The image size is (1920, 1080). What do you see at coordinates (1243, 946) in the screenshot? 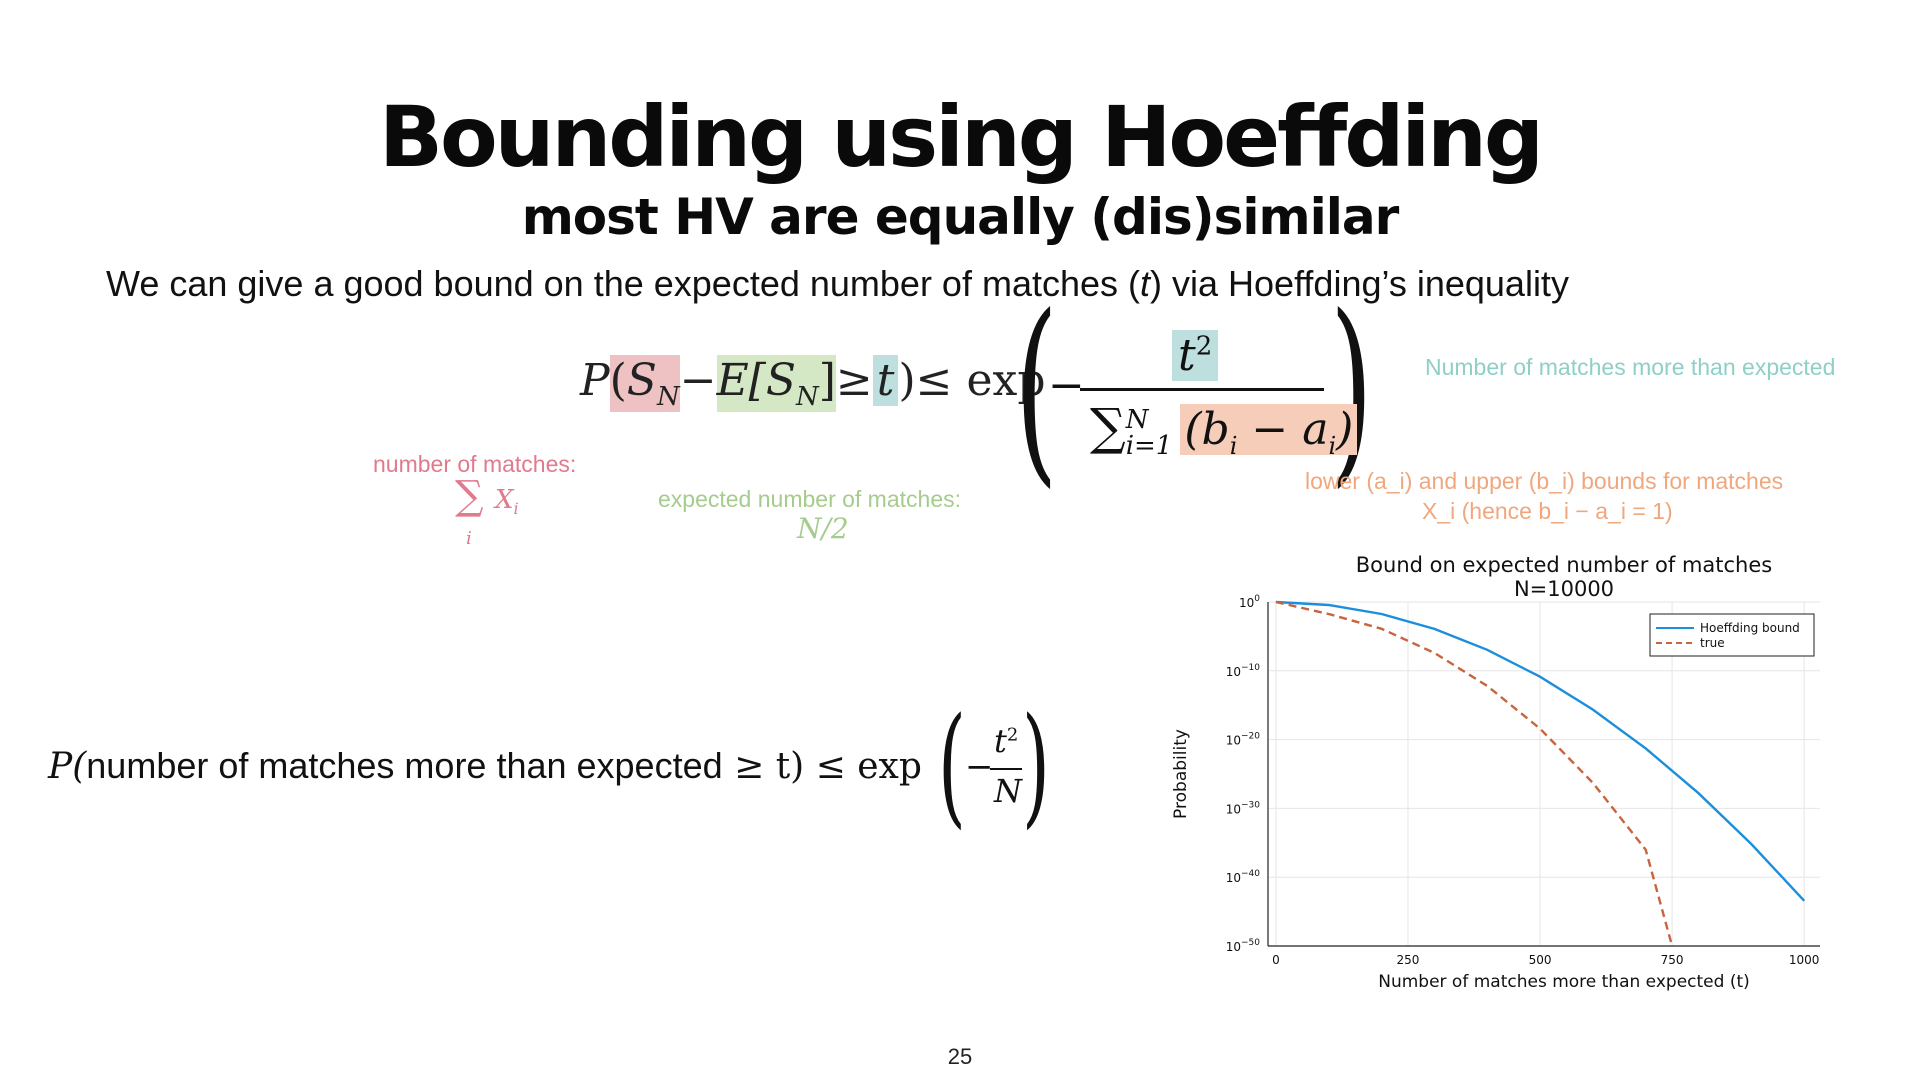
I see `y-tick-label: 10−50` at bounding box center [1243, 946].